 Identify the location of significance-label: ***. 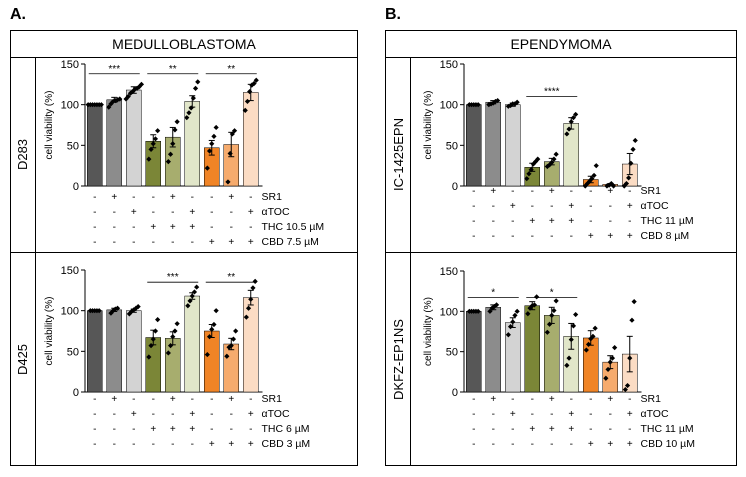
(114, 69).